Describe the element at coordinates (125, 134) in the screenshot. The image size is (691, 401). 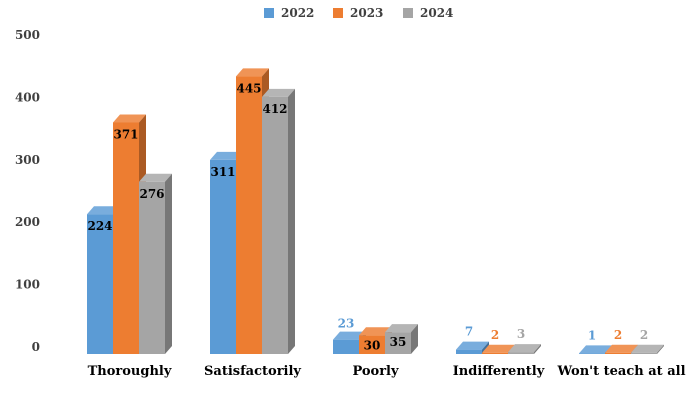
I see `data-label-thoroughly-2023: 371` at that location.